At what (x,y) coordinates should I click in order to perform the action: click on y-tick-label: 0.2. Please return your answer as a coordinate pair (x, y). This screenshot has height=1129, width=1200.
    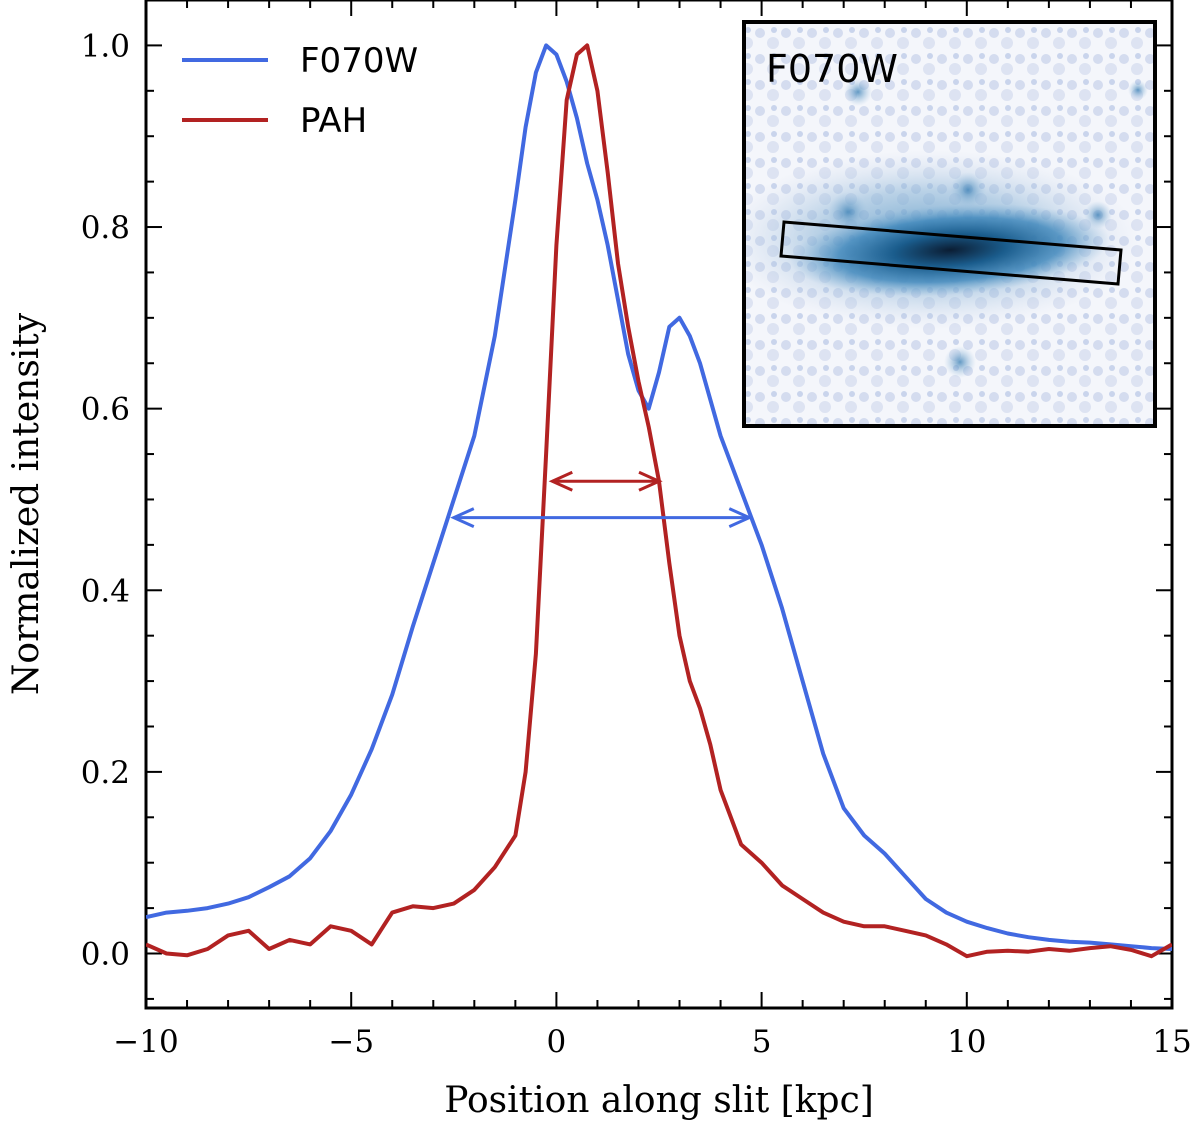
    Looking at the image, I should click on (105, 773).